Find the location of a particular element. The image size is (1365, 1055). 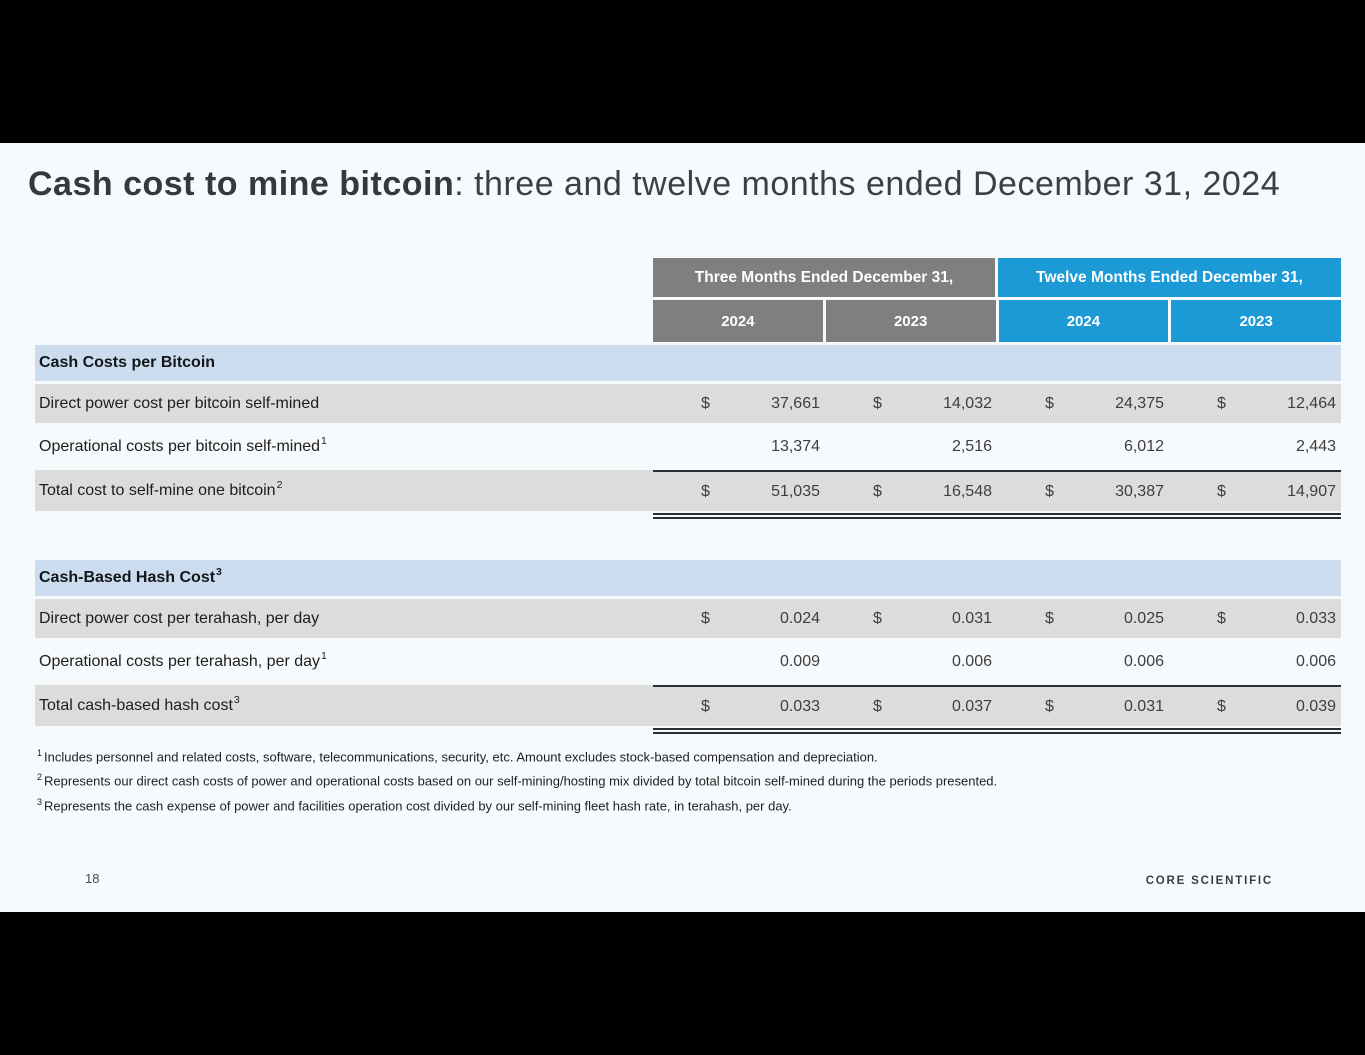

footnote-number: 1 is located at coordinates (40, 753).